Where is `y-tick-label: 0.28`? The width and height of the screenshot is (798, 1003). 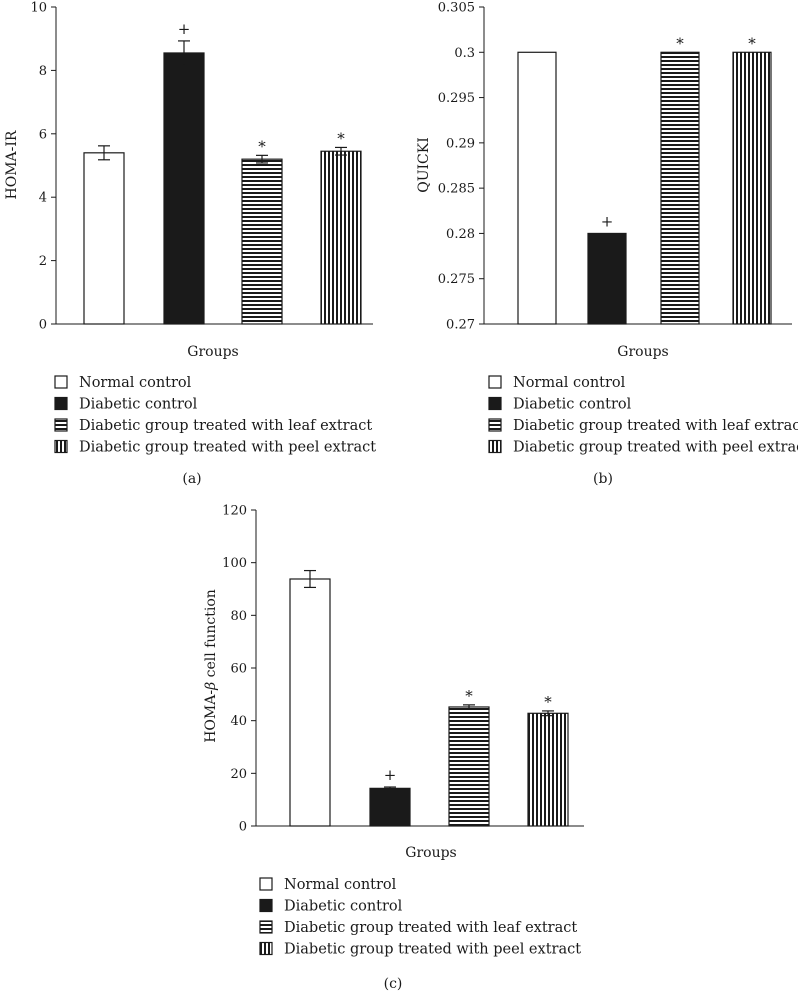 y-tick-label: 0.28 is located at coordinates (460, 234).